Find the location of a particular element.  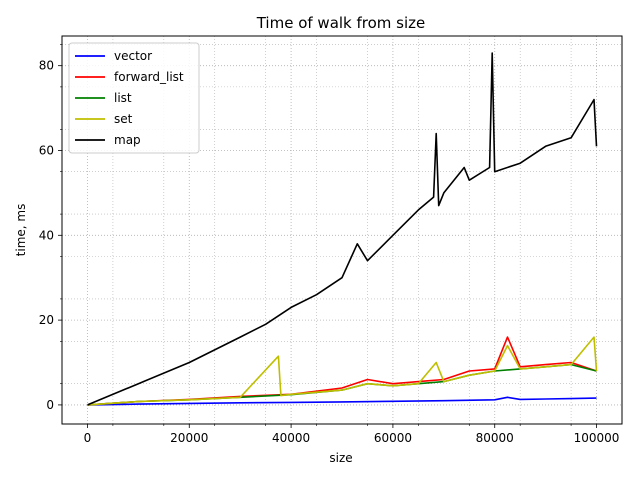

series-line-vector is located at coordinates (342, 401).